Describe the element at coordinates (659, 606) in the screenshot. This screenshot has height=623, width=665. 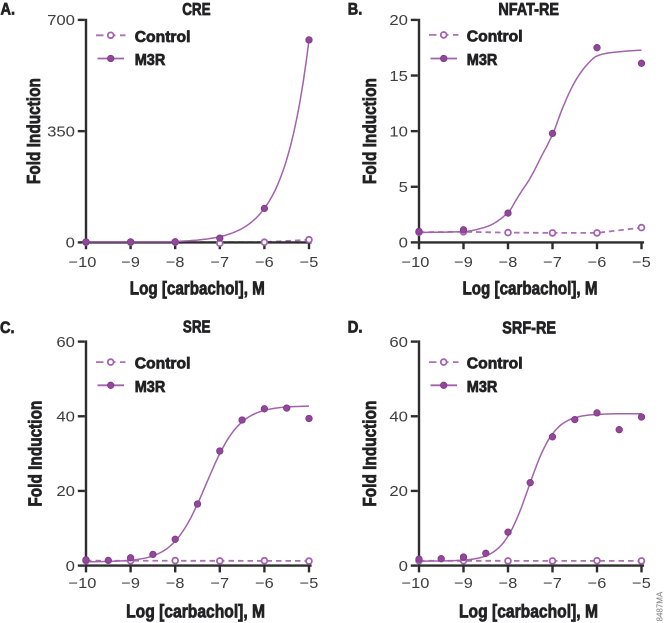
I see `svg-text: 8487MA` at that location.